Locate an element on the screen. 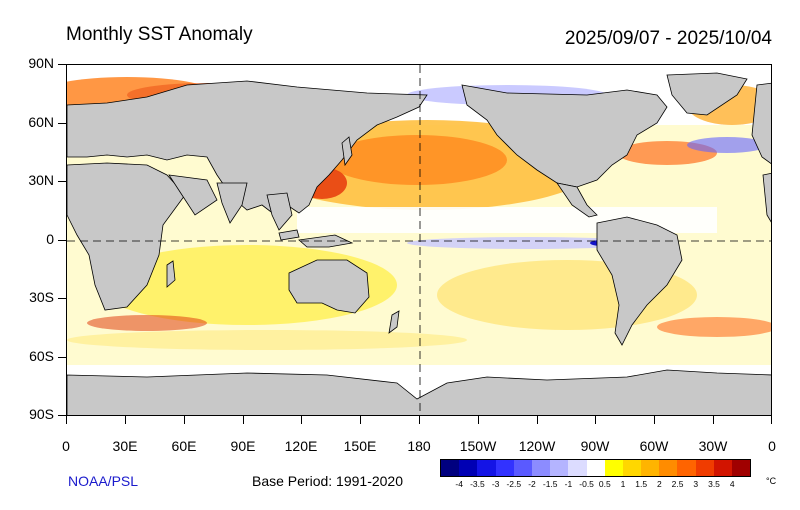 The width and height of the screenshot is (800, 510). colorbar-tick-label: -3.5 is located at coordinates (477, 484).